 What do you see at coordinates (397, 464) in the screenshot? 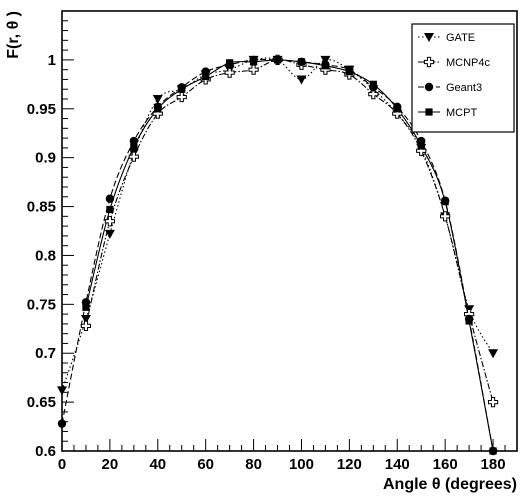
I see `x-tick-label: 140` at bounding box center [397, 464].